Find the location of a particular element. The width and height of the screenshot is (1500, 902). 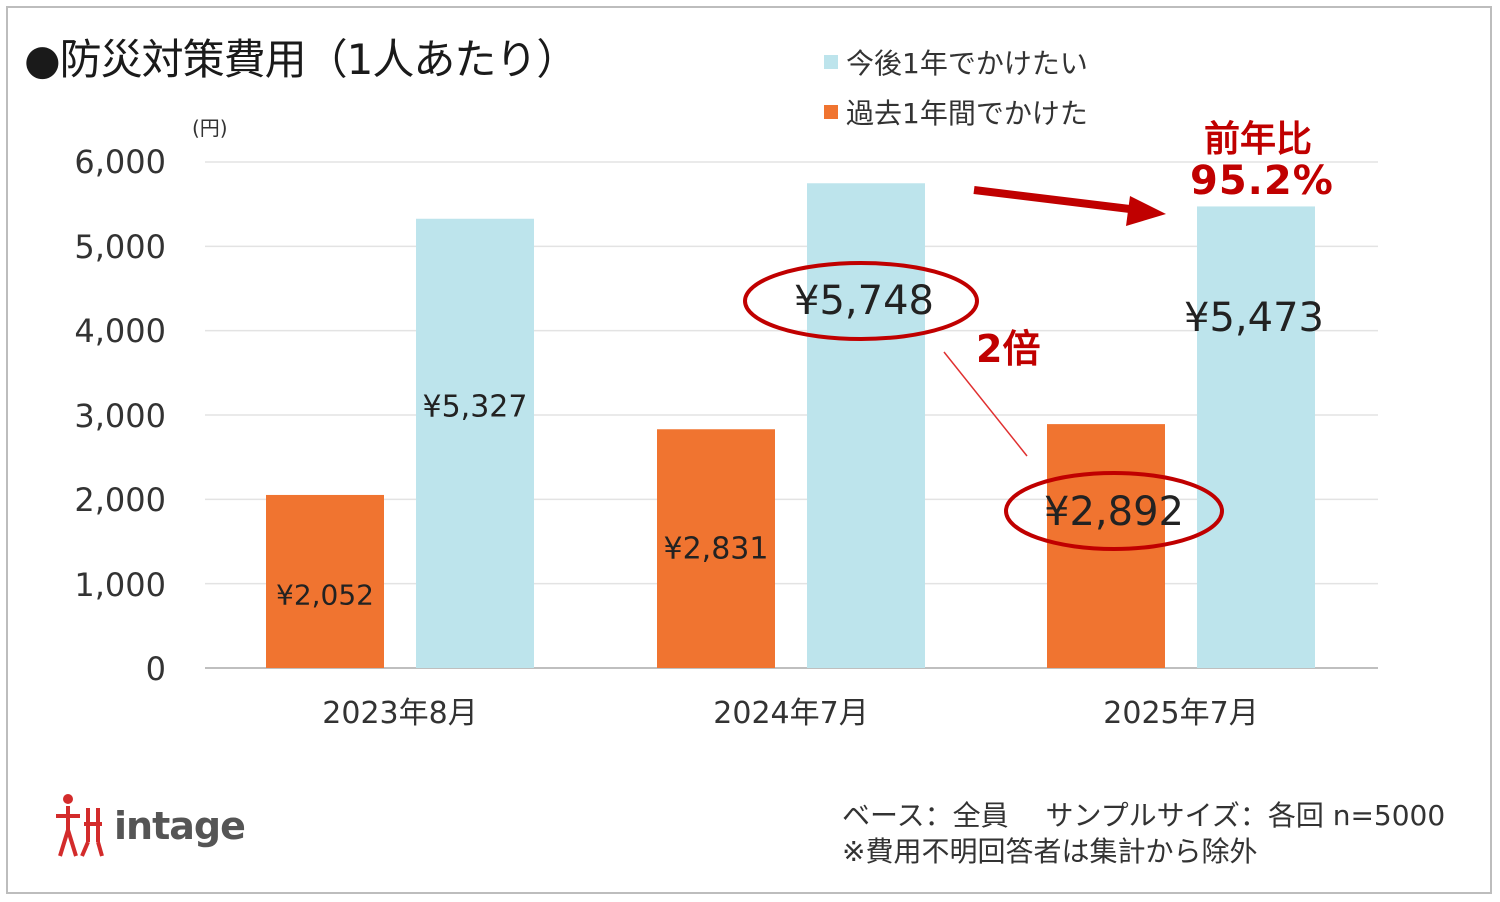

x-tick-label: 2024年7月 is located at coordinates (791, 713).